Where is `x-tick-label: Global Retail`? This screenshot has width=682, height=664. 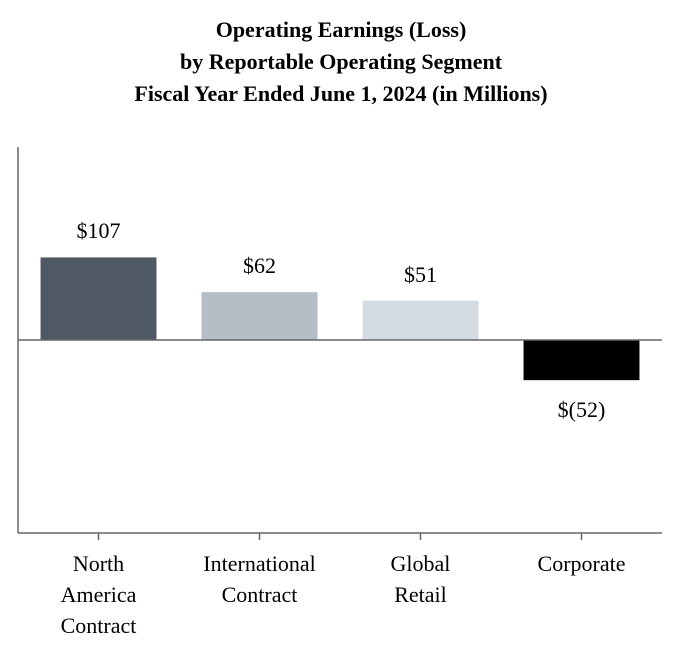 x-tick-label: Global Retail is located at coordinates (420, 579).